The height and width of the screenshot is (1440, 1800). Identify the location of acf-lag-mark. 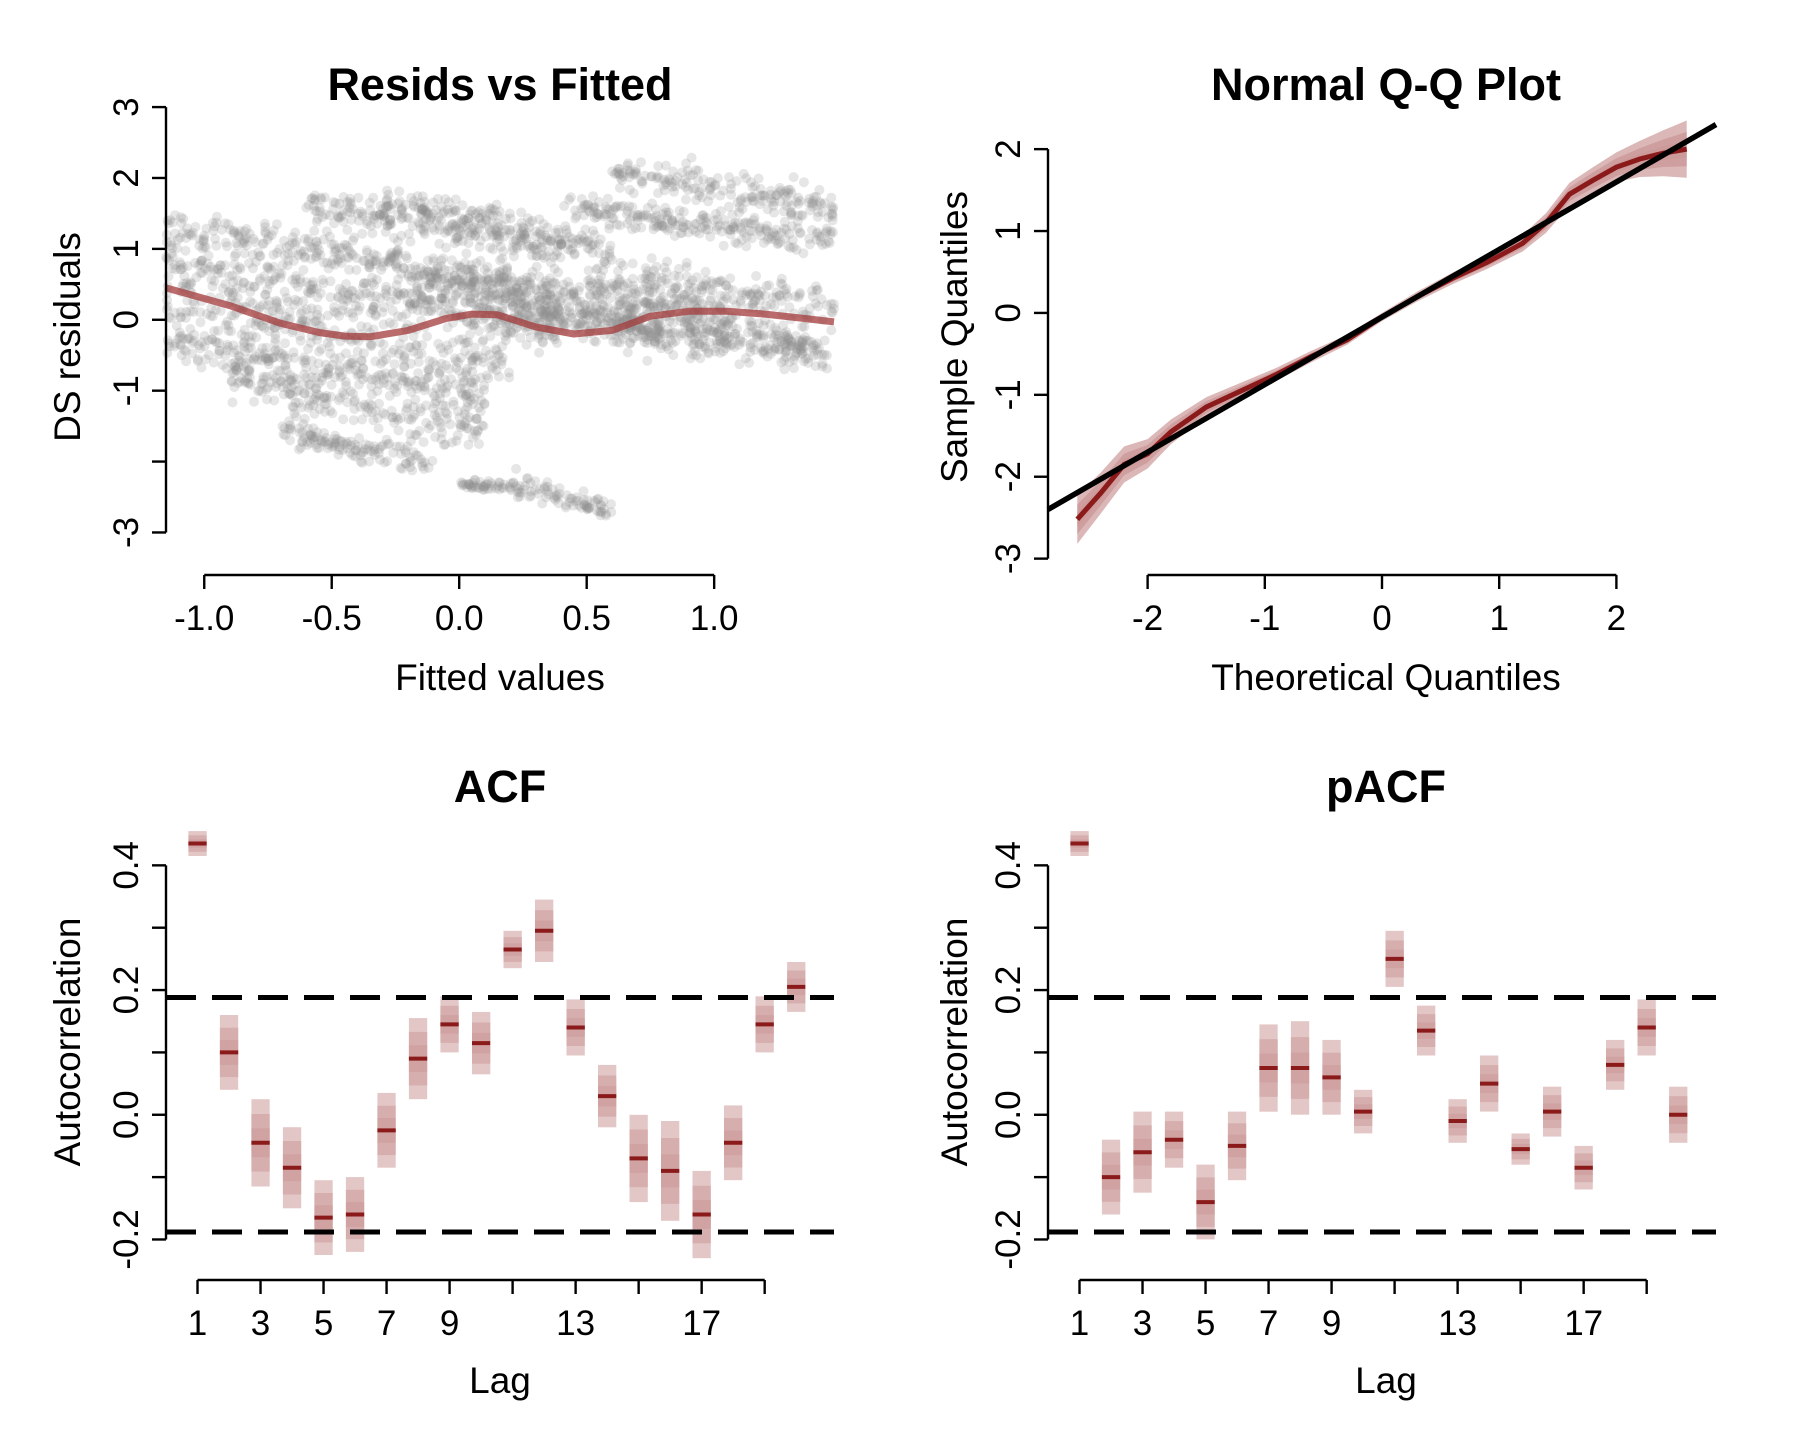
(418, 1059).